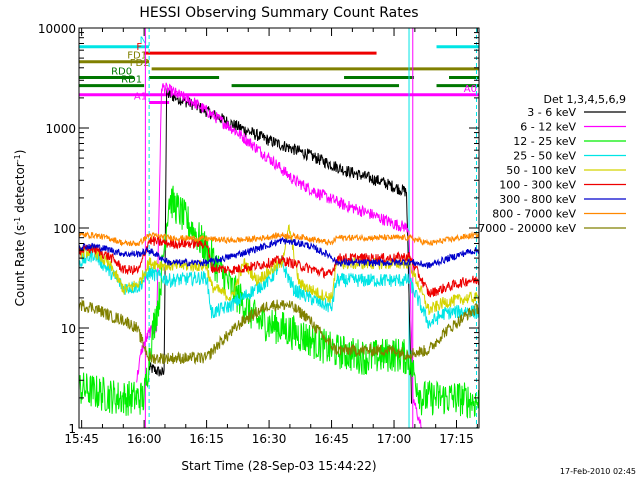 Image resolution: width=640 pixels, height=485 pixels. Describe the element at coordinates (206, 439) in the screenshot. I see `x-tick-label: 16:15` at that location.